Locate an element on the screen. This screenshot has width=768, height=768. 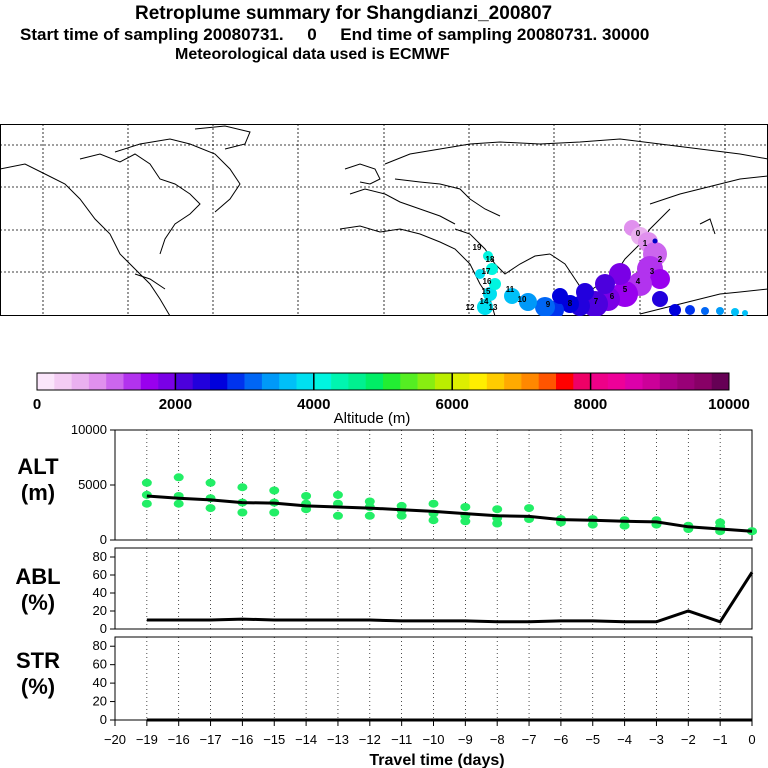
panel-abl: 0 20 40 60 80 is located at coordinates (423, 591).